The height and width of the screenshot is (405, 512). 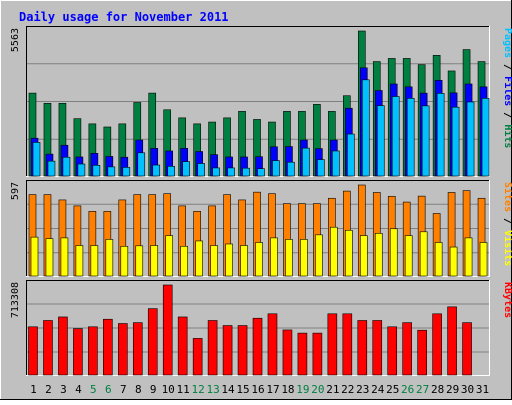 I want to click on x-tick-label: 16, so click(x=257, y=389).